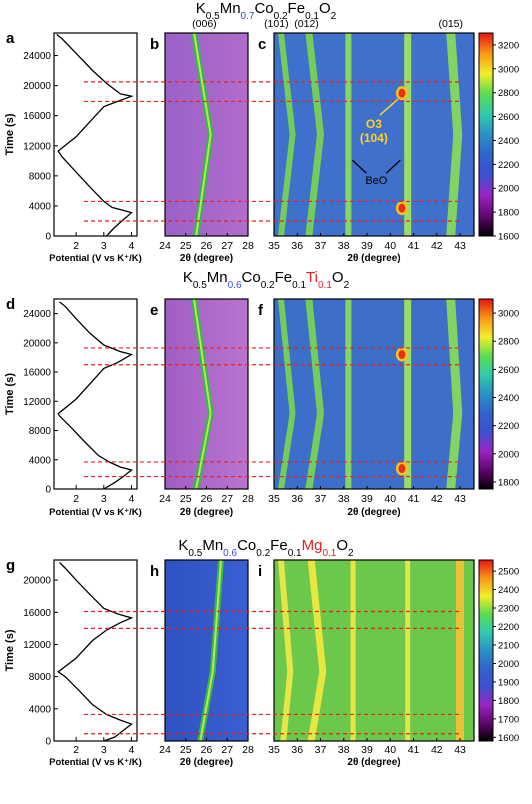 This screenshot has height=804, width=532. Describe the element at coordinates (414, 499) in the screenshot. I see `x-tick-label: 41` at that location.